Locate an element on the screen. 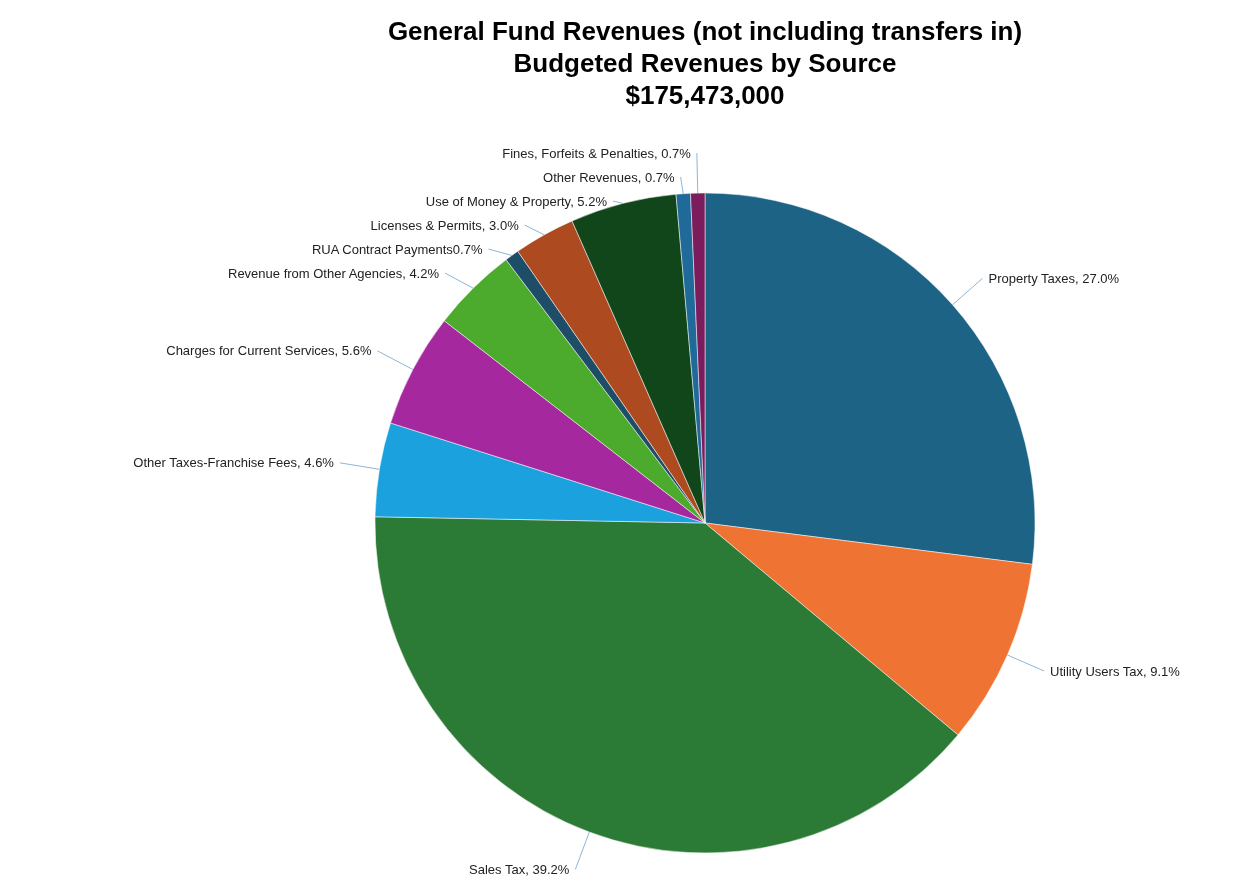 This screenshot has width=1247, height=882. data-label: 0.7% is located at coordinates (467, 249).